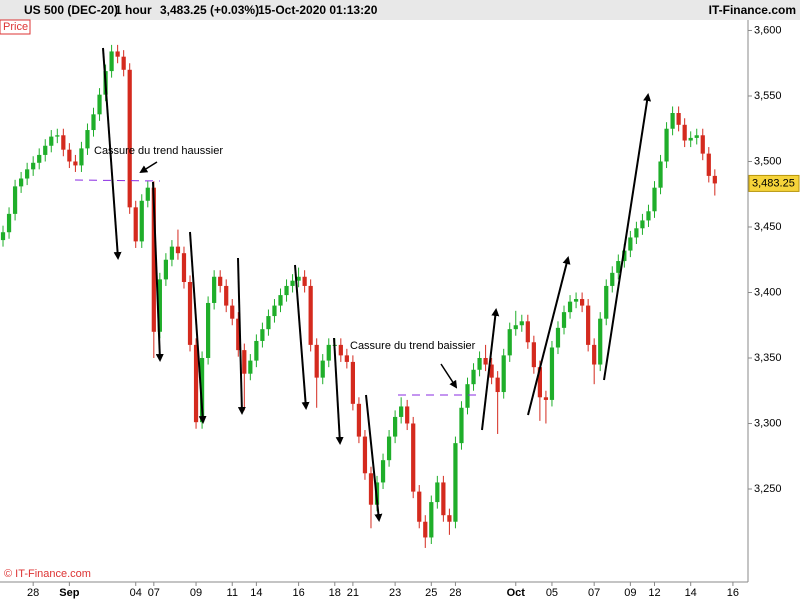  What do you see at coordinates (15, 27) in the screenshot?
I see `panel-label-box` at bounding box center [15, 27].